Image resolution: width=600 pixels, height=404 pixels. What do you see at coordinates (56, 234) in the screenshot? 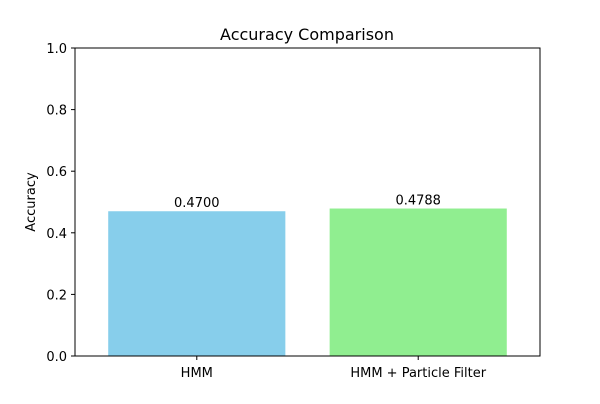
I see `y-tick-label-2: 0.4` at bounding box center [56, 234].